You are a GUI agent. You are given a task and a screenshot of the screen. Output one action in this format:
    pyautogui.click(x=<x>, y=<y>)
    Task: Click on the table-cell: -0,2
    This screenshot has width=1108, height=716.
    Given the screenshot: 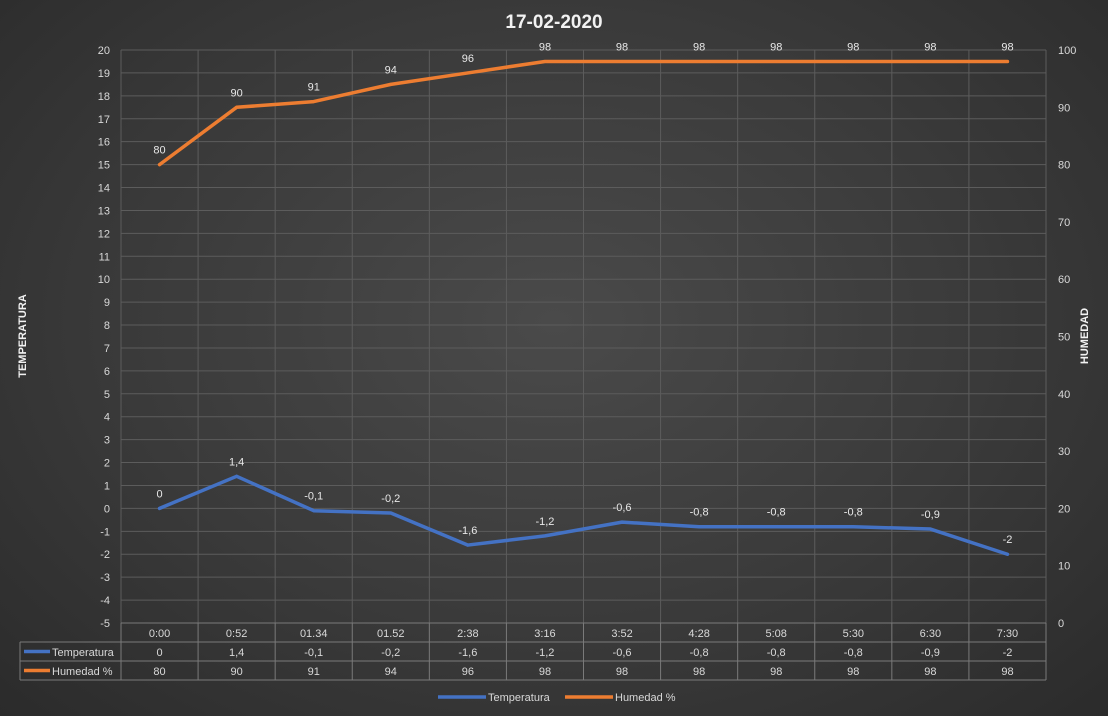 What is the action you would take?
    pyautogui.click(x=390, y=653)
    